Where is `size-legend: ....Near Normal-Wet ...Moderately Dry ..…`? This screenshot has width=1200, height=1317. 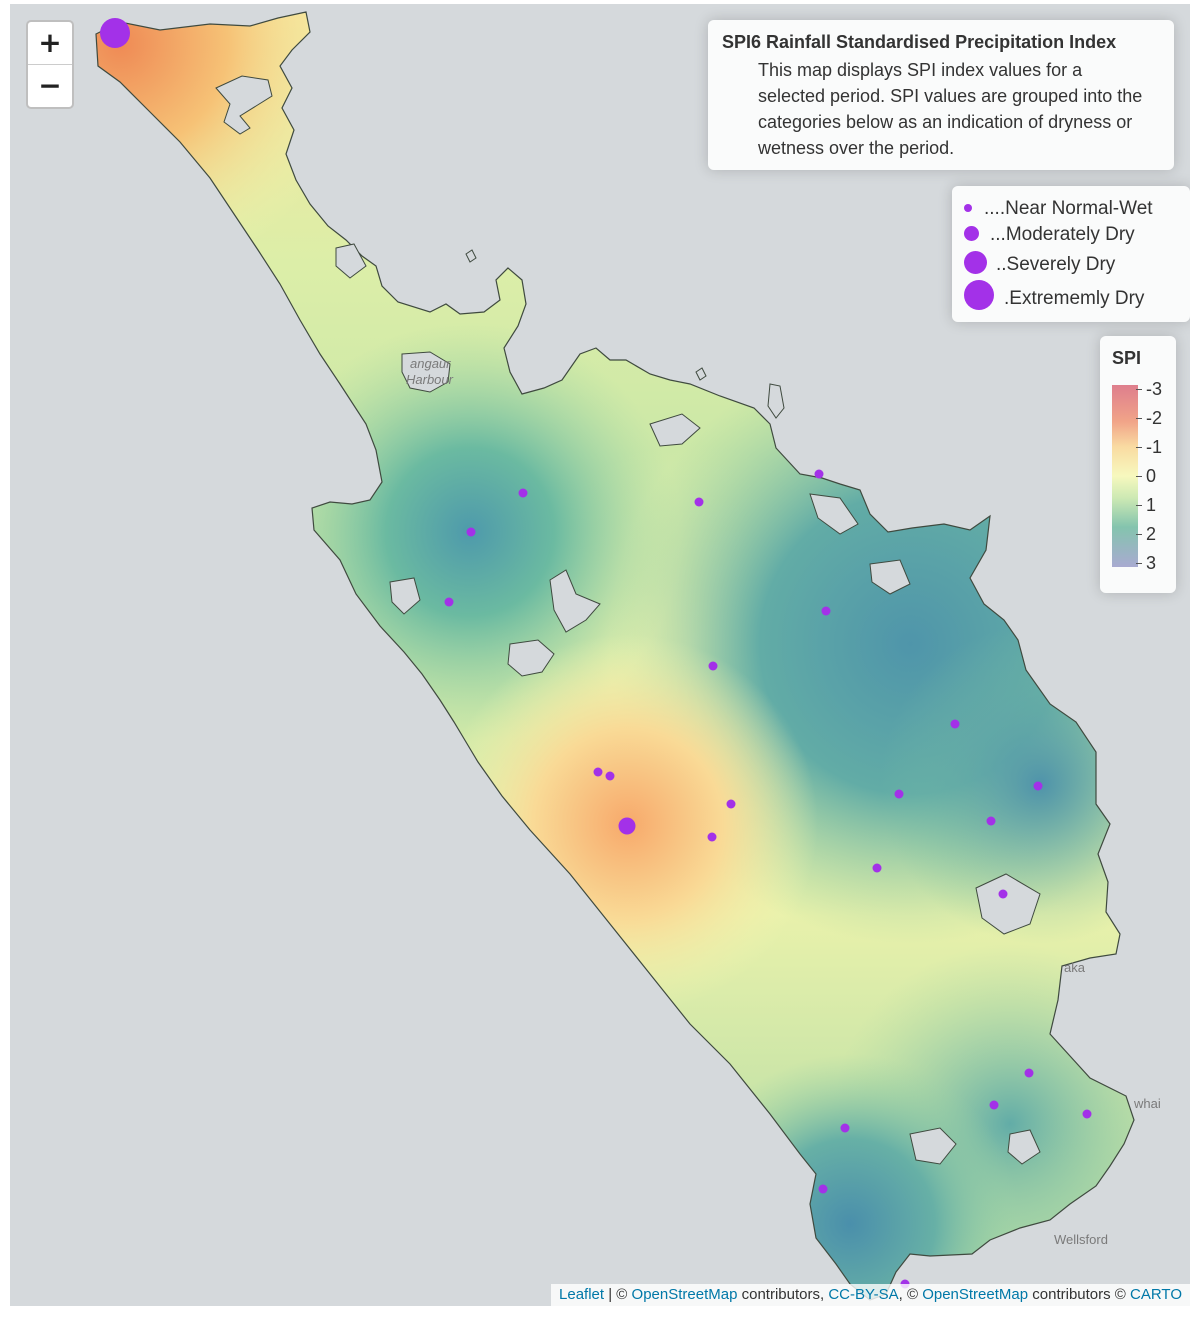
size-legend: ....Near Normal-Wet ...Moderately Dry ..… is located at coordinates (1071, 254).